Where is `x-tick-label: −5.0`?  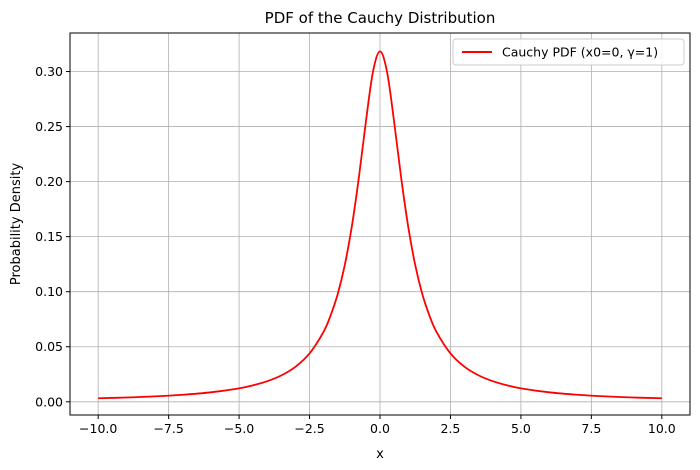 x-tick-label: −5.0 is located at coordinates (239, 428).